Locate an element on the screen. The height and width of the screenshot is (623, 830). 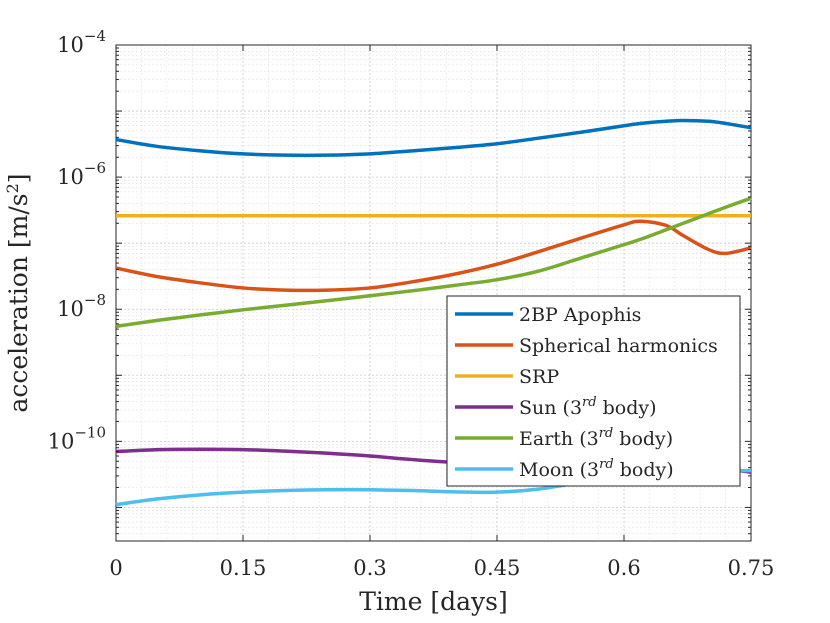
legend-label-sun-3rd-body: Sun (3rd body) is located at coordinates (588, 407).